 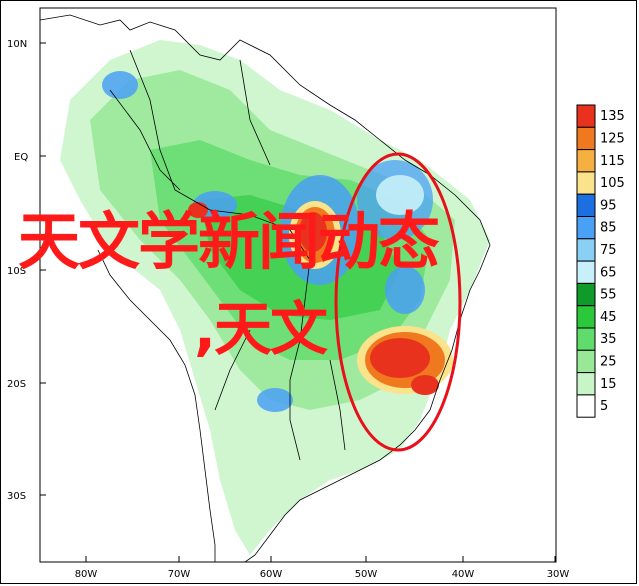 I want to click on legend-label: 45, so click(x=608, y=317).